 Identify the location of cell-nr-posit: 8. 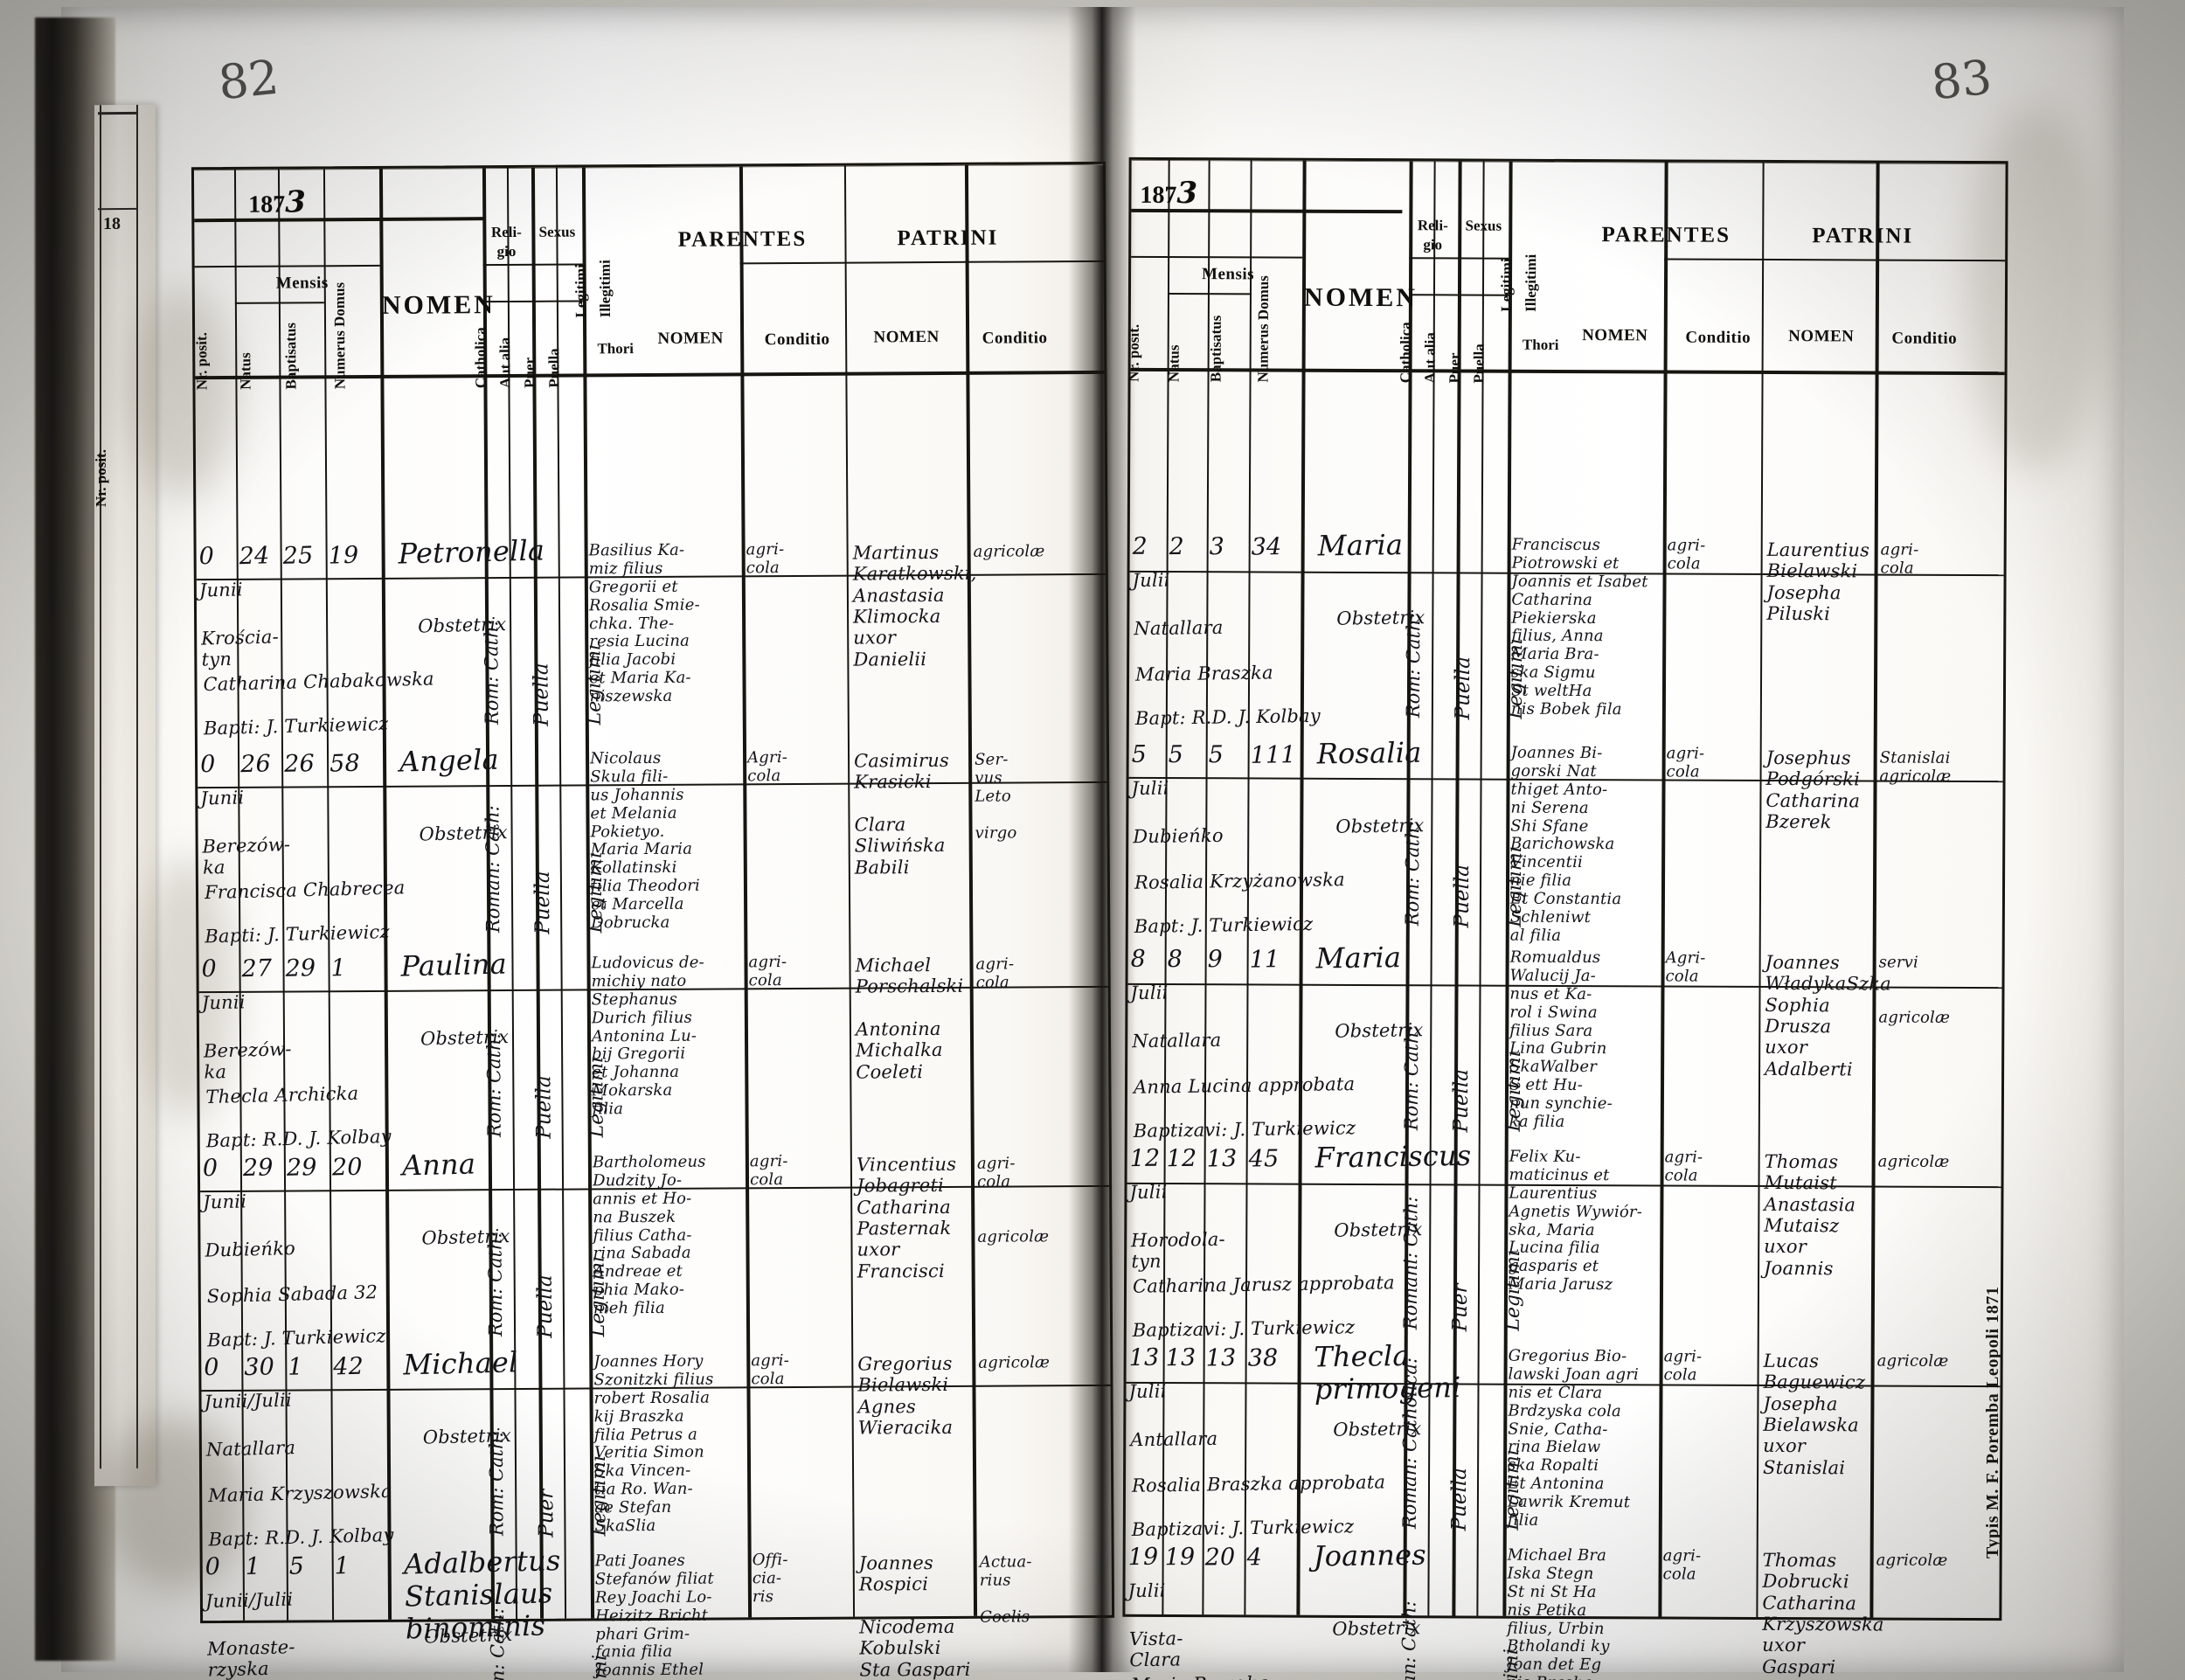
(1139, 959).